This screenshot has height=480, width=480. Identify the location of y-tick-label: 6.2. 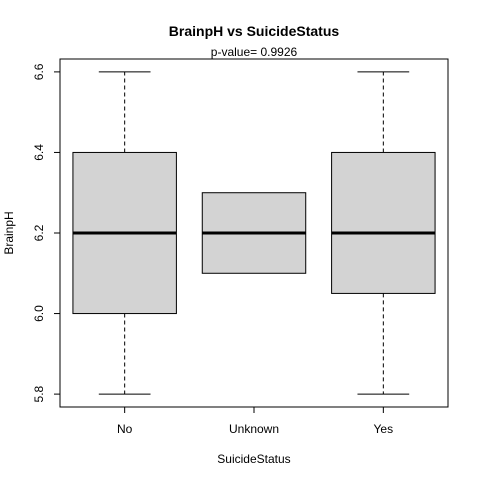
(39, 232).